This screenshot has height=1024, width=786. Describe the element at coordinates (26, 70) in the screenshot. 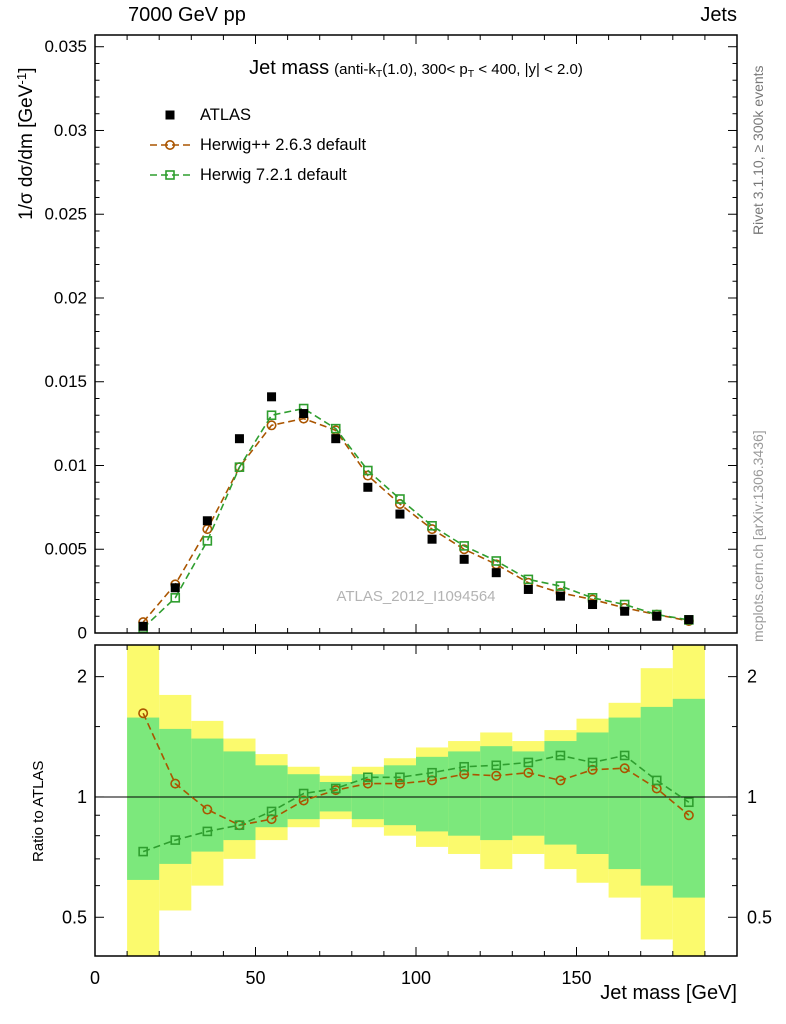

I see `title-text-part: ]` at that location.